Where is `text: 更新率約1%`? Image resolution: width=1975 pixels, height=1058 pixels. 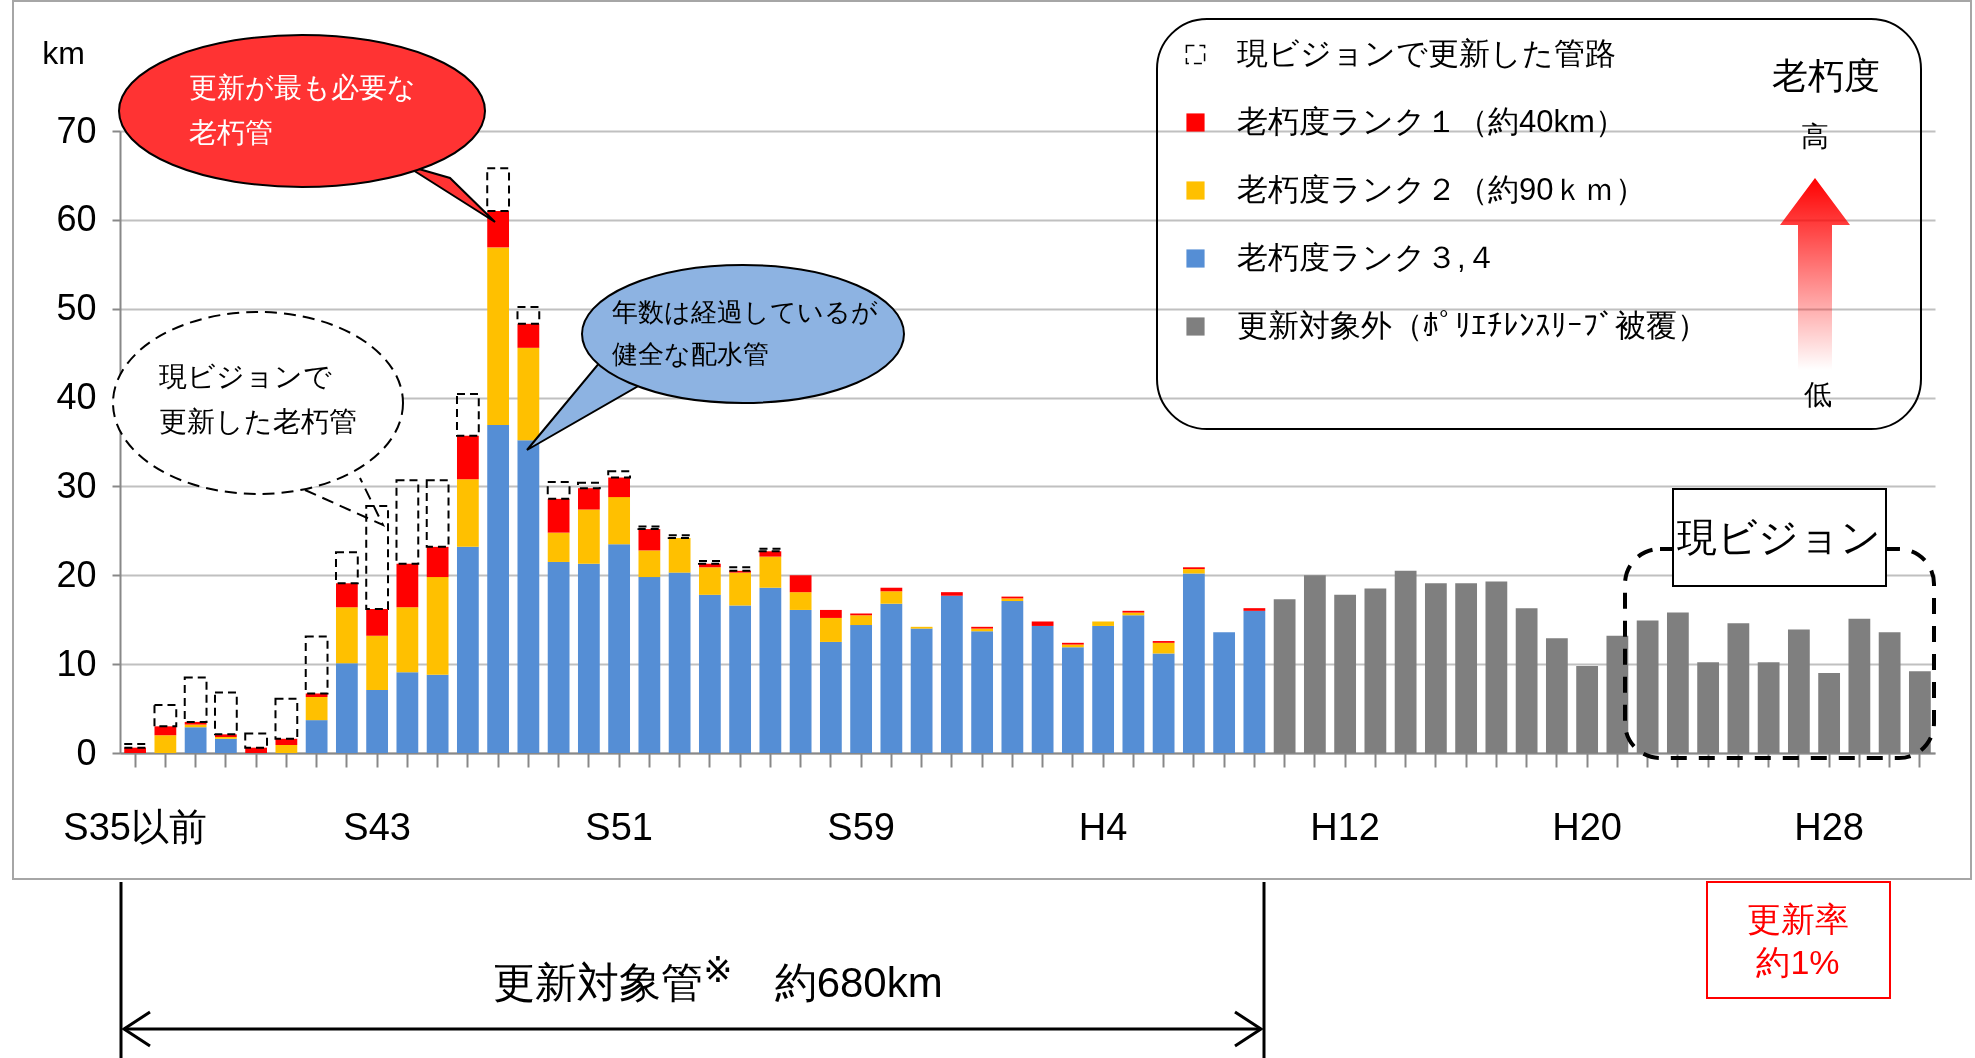
text: 更新率約1% is located at coordinates (1798, 940).